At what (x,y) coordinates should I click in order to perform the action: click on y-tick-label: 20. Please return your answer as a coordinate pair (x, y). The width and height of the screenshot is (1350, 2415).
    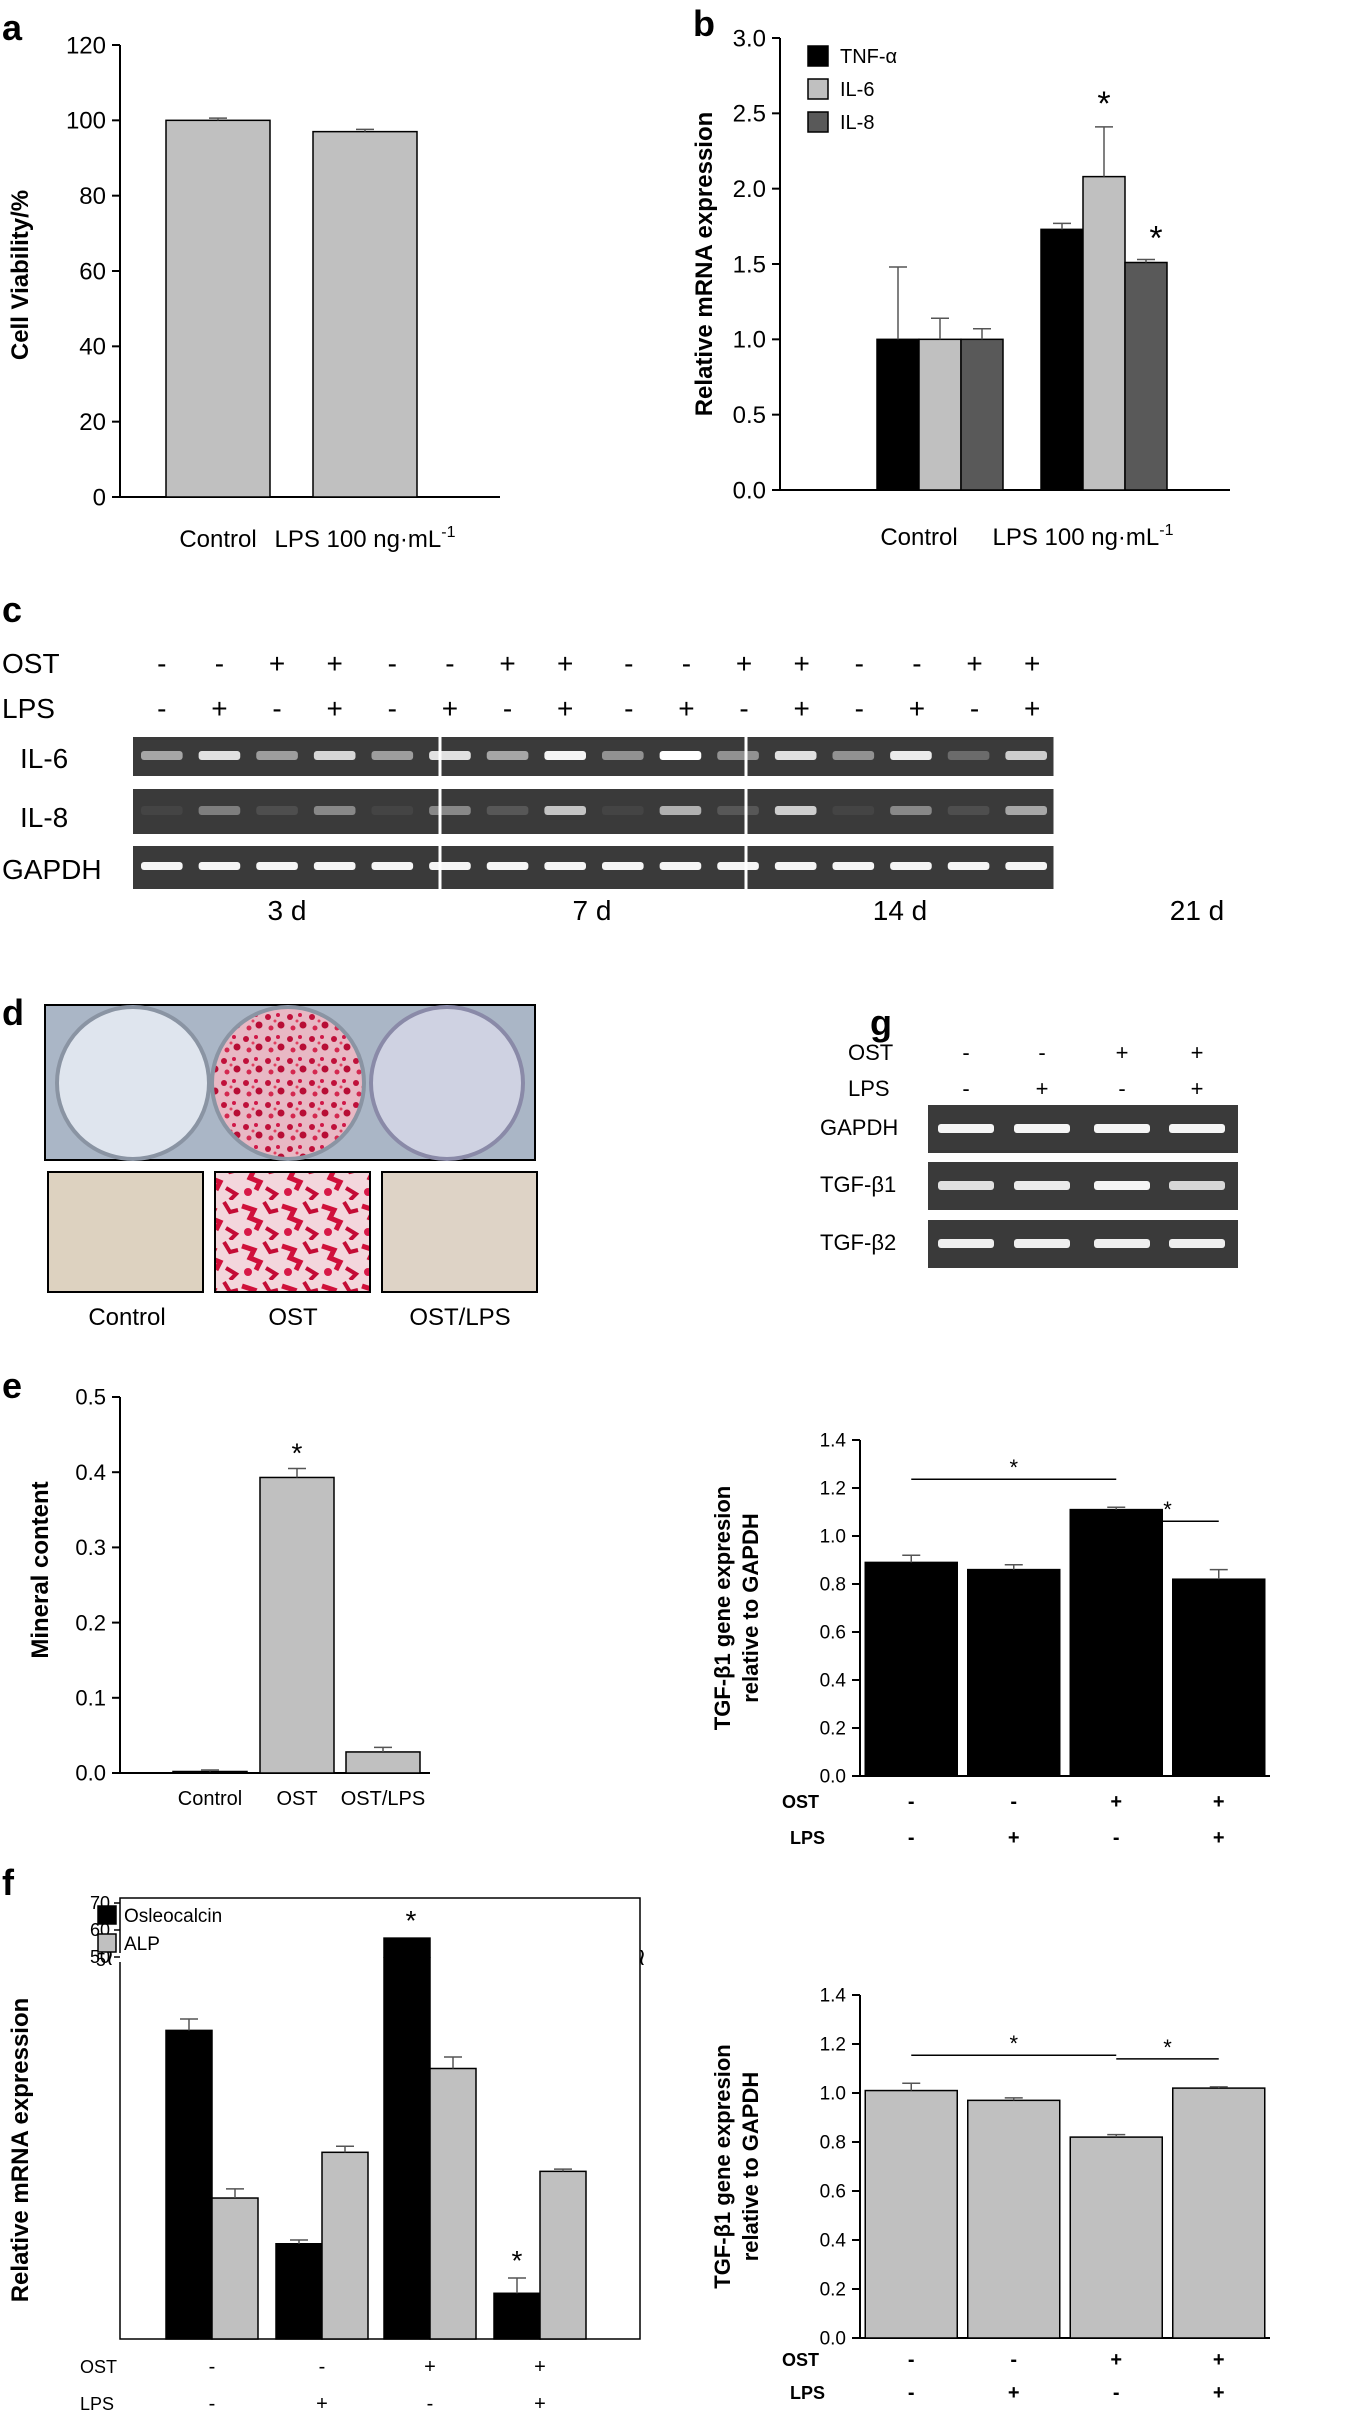
    Looking at the image, I should click on (92, 422).